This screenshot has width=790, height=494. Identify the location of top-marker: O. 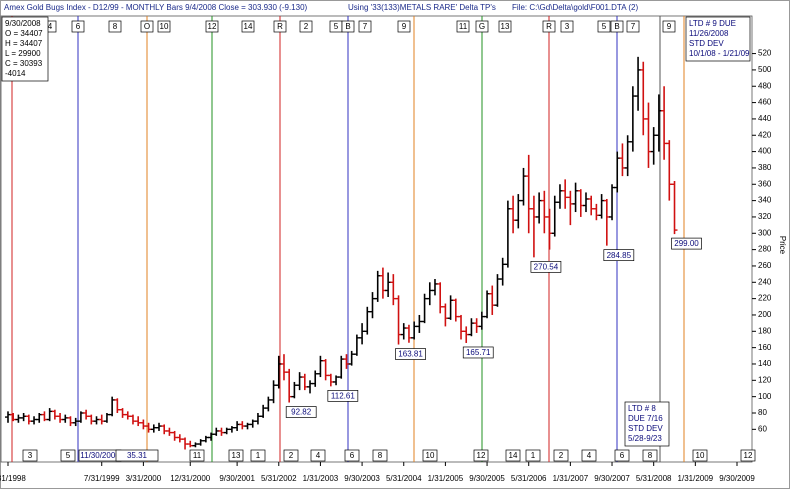
(147, 26).